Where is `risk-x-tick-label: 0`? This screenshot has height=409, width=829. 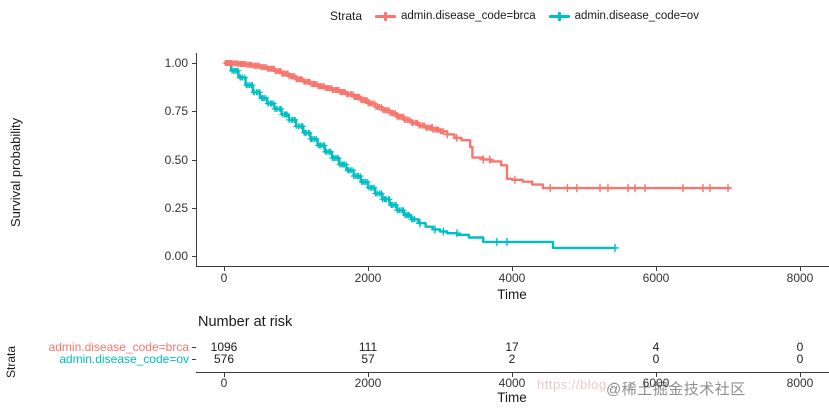
risk-x-tick-label: 0 is located at coordinates (224, 383).